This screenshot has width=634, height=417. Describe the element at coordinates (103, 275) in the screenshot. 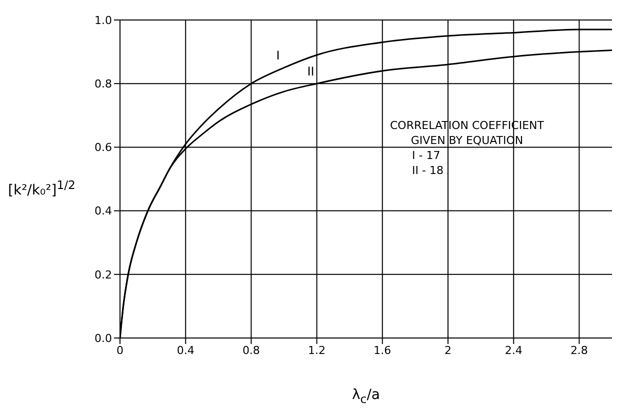

I see `y-tick-label: 0.2` at that location.